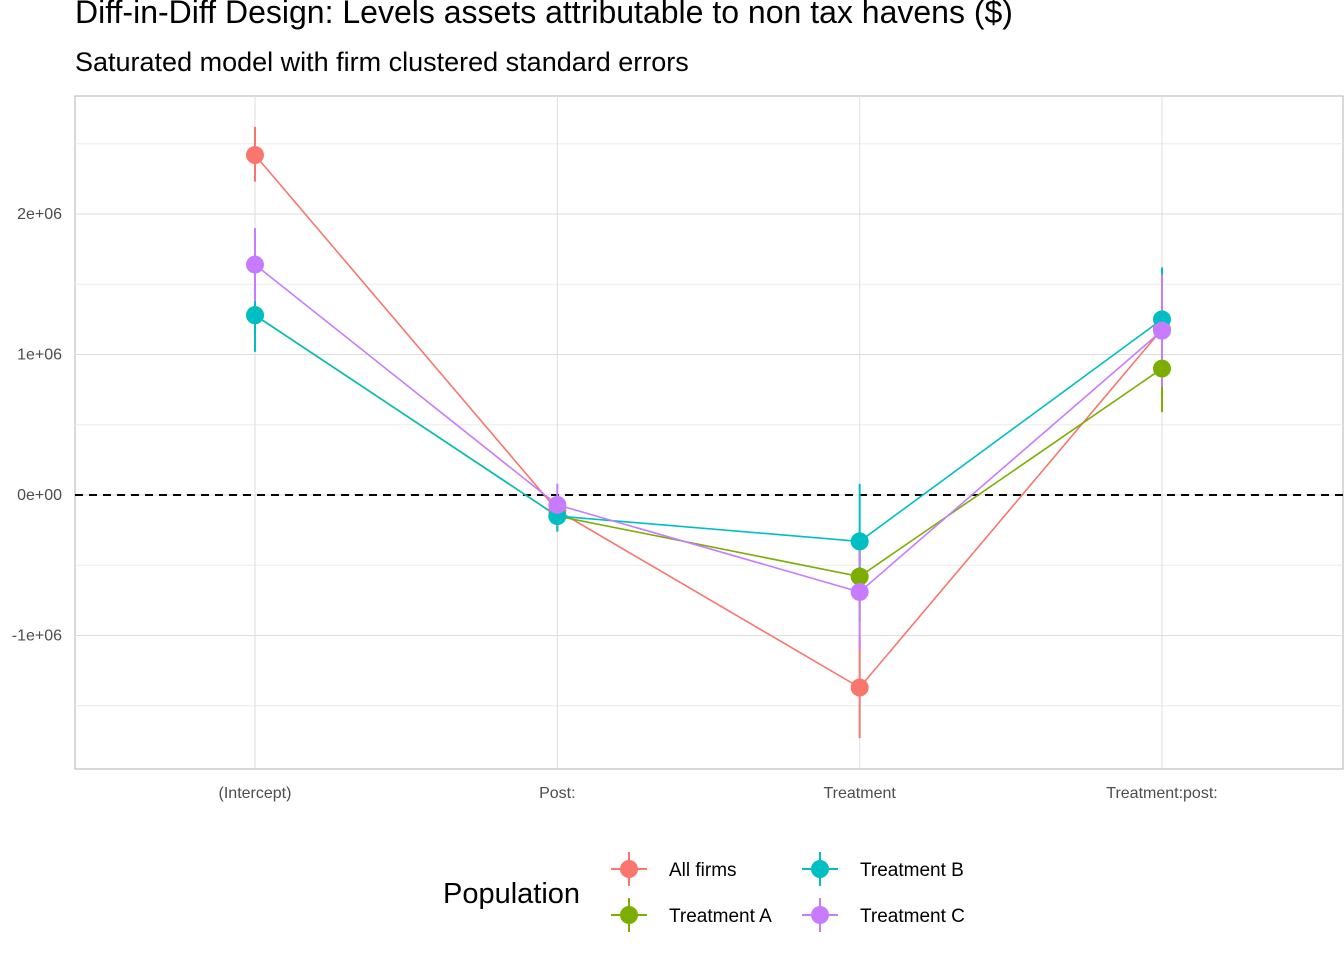  Describe the element at coordinates (912, 870) in the screenshot. I see `legend-label: Treatment B` at that location.